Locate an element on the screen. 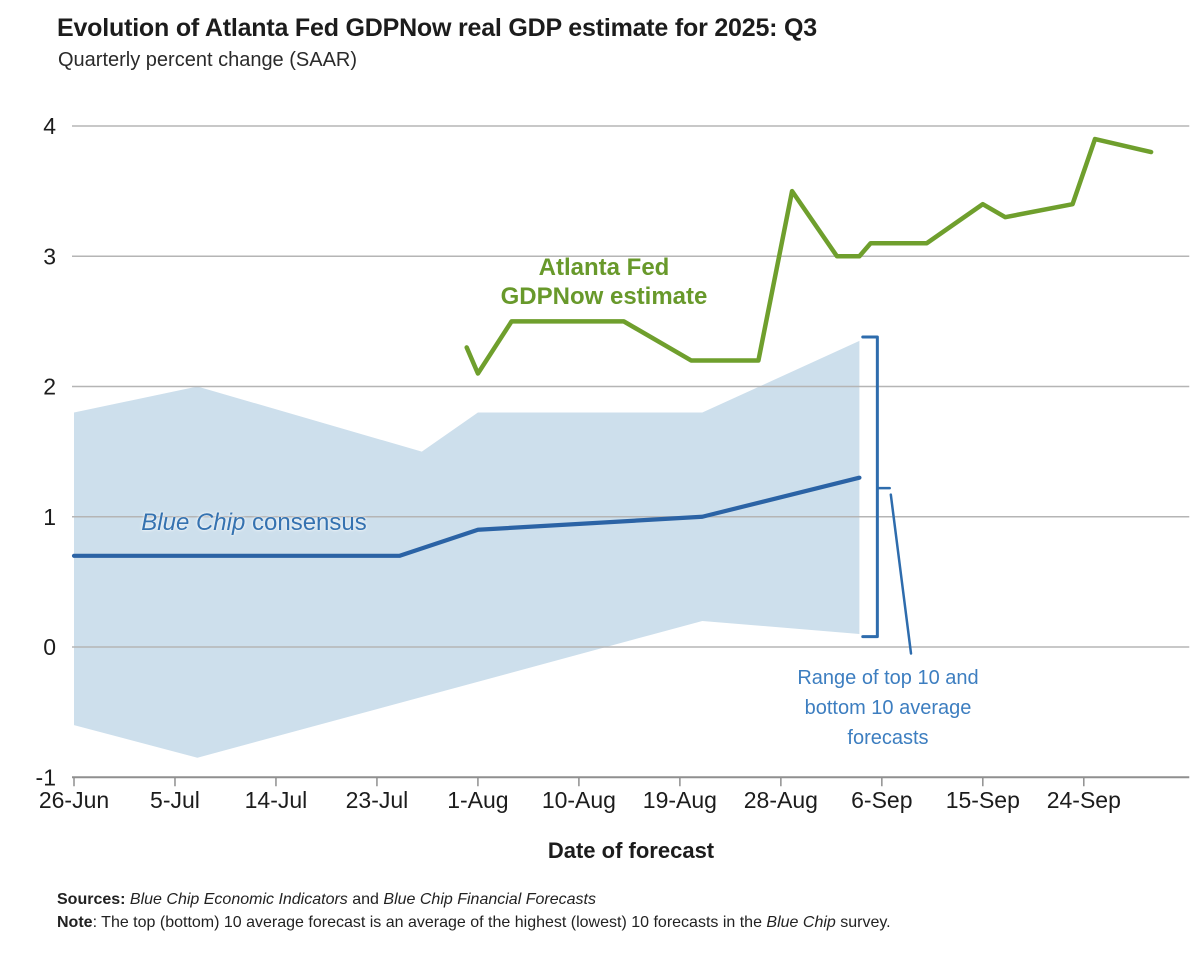 This screenshot has height=974, width=1198. x-axis-title: Date of forecast is located at coordinates (631, 850).